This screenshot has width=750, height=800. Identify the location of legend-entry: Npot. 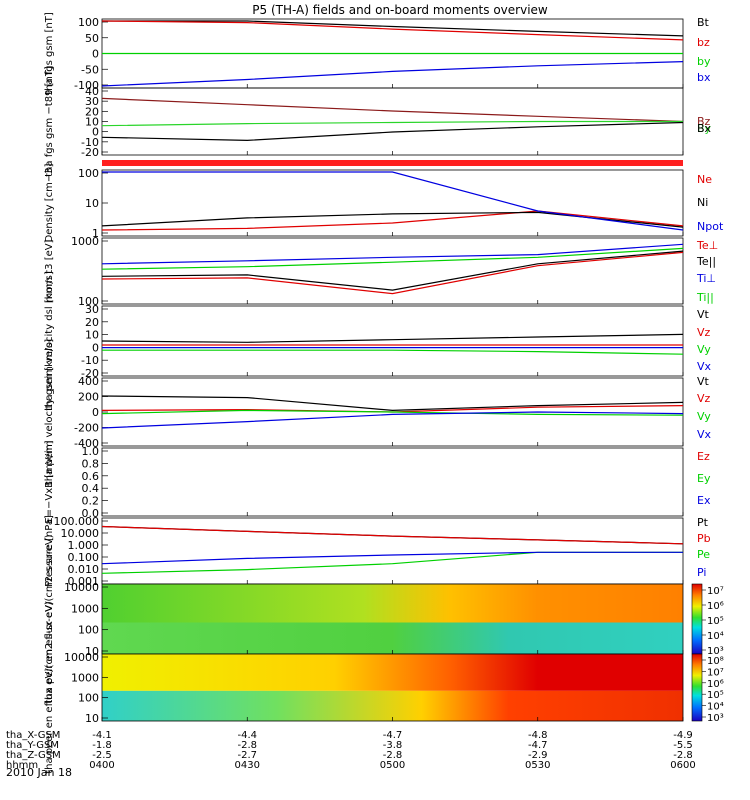
(710, 226).